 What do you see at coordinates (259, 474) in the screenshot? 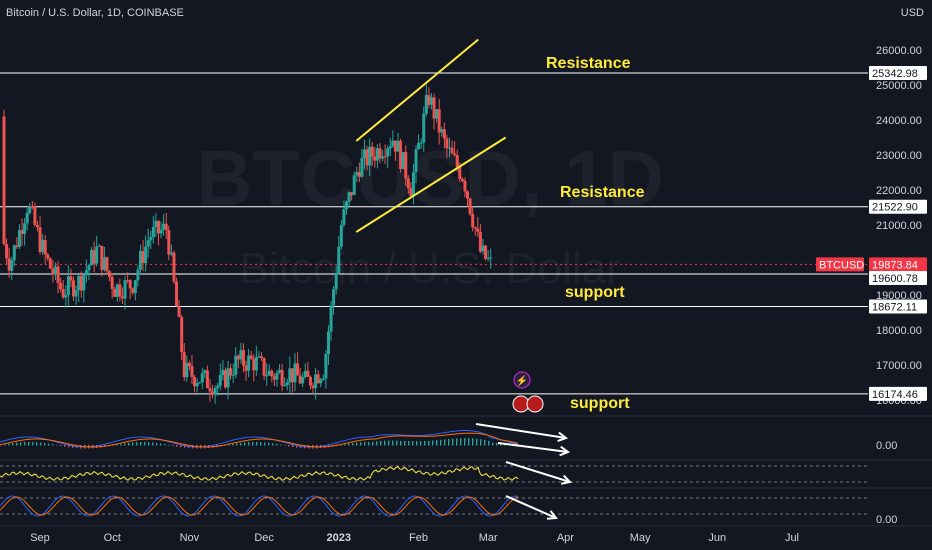
I see `rsi-line` at bounding box center [259, 474].